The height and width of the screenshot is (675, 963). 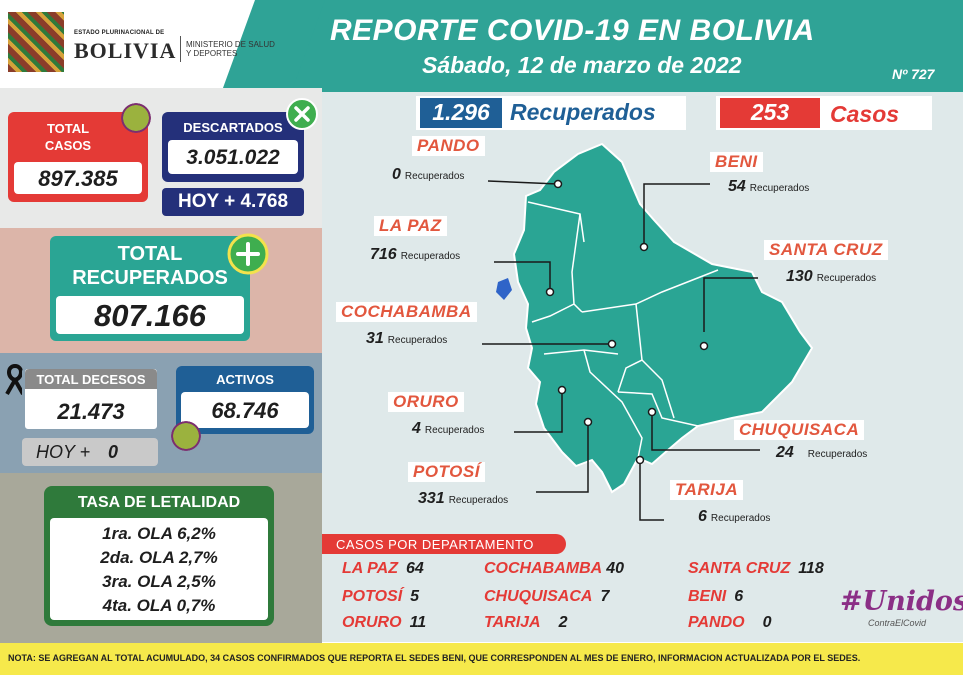 I want to click on dept-cases-row: ORURO 11, so click(x=384, y=622).